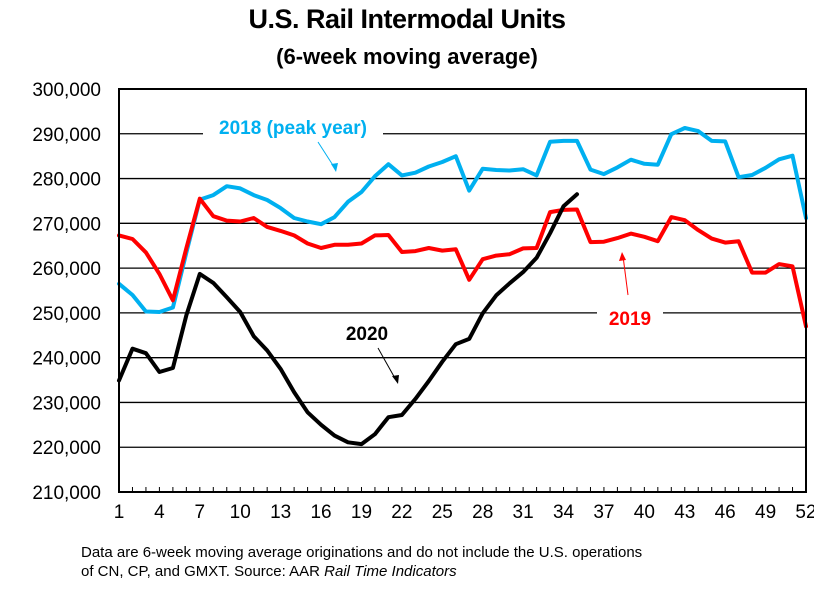 The height and width of the screenshot is (589, 814). Describe the element at coordinates (482, 512) in the screenshot. I see `x-tick-label: 28` at that location.